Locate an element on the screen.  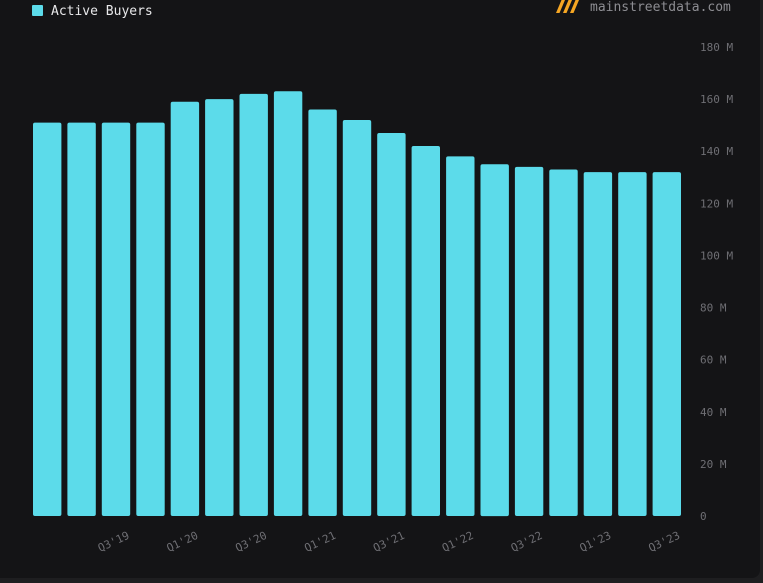
y-tick-label: 0 is located at coordinates (703, 516).